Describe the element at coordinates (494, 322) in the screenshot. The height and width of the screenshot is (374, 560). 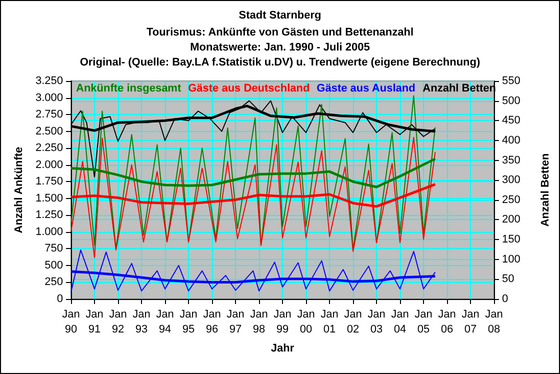
I see `x-tick-label: Jan 08` at that location.